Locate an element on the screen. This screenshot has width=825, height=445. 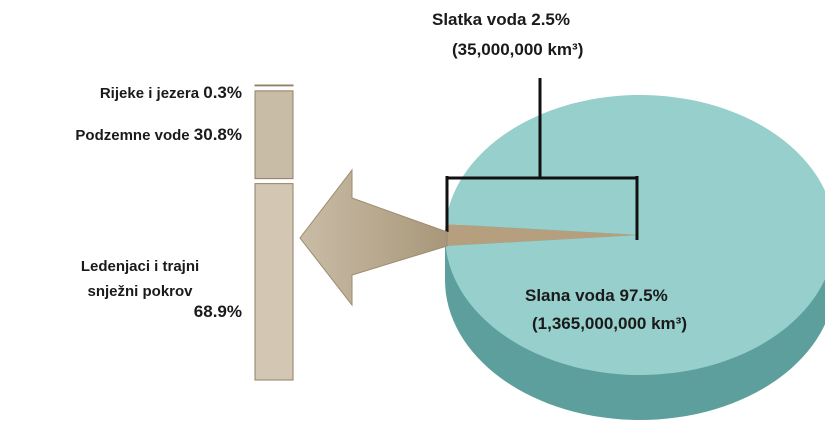
pie-label: Slatka voda 2.5% is located at coordinates (501, 20).